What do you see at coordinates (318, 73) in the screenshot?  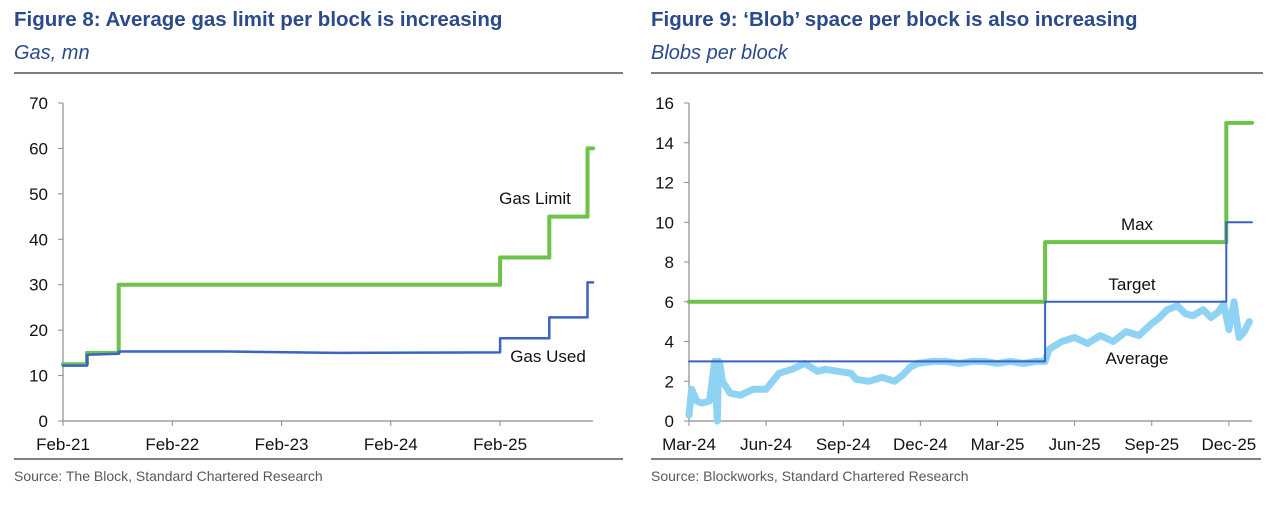 I see `figure-8-top-rule` at bounding box center [318, 73].